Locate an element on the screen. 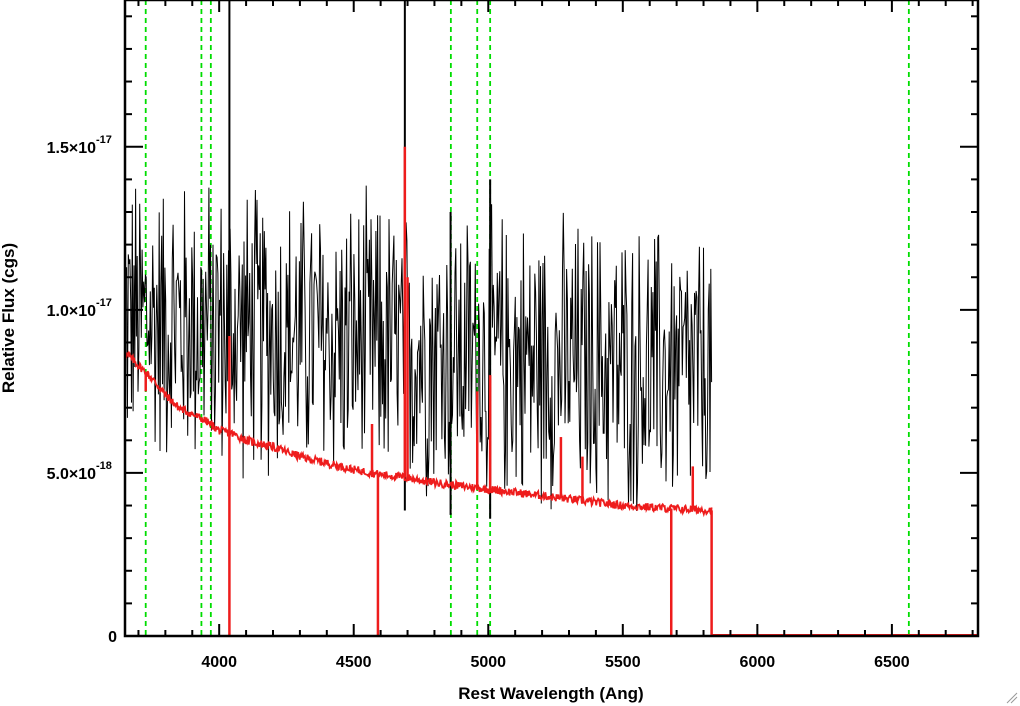 The height and width of the screenshot is (706, 1020). resize-grip-icon is located at coordinates (1012, 698).